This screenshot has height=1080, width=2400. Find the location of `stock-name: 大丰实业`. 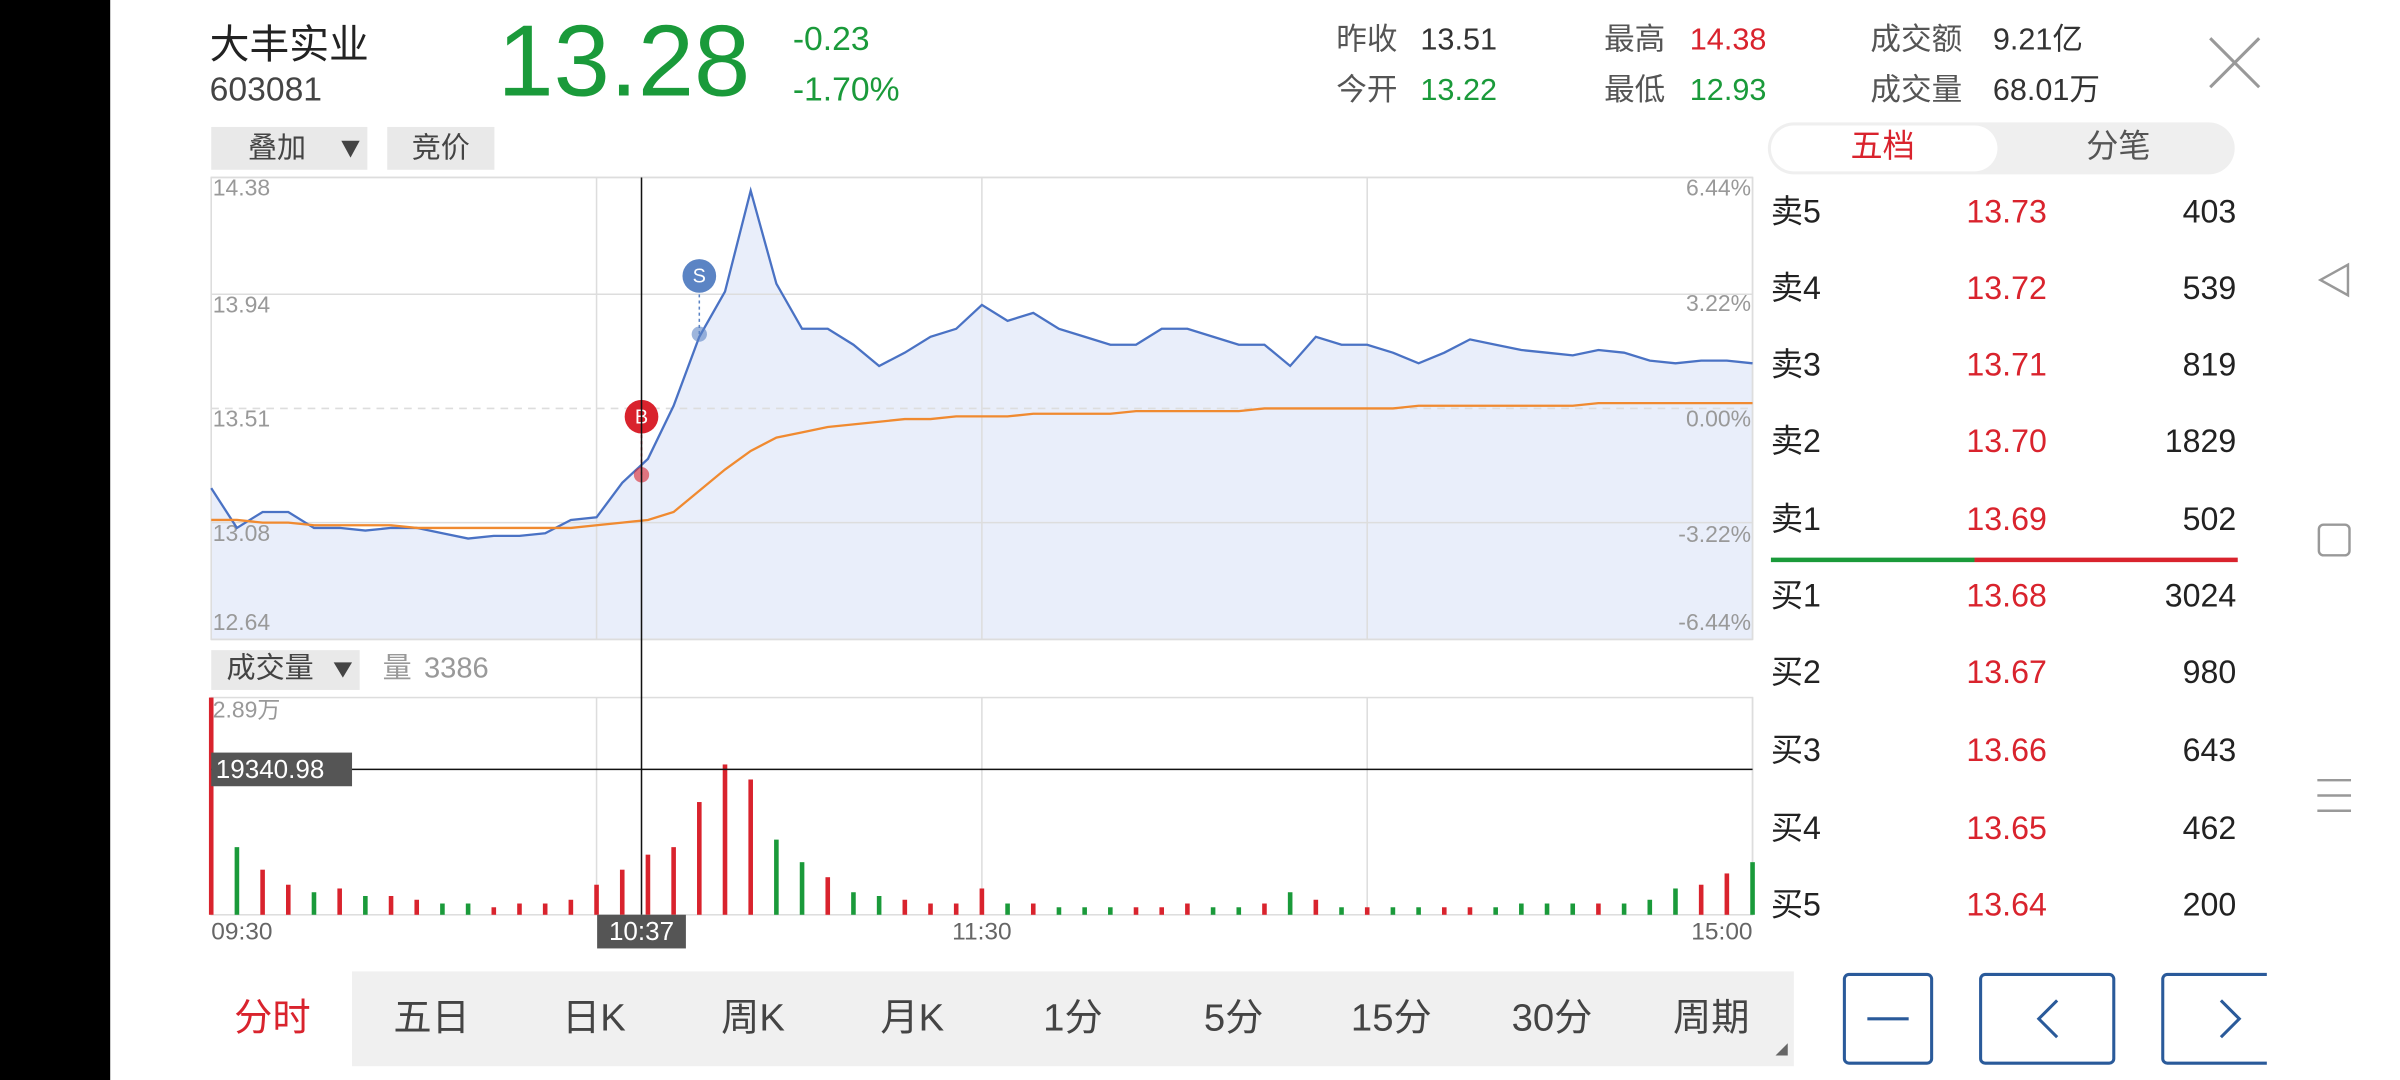

stock-name: 大丰实业 is located at coordinates (289, 45).